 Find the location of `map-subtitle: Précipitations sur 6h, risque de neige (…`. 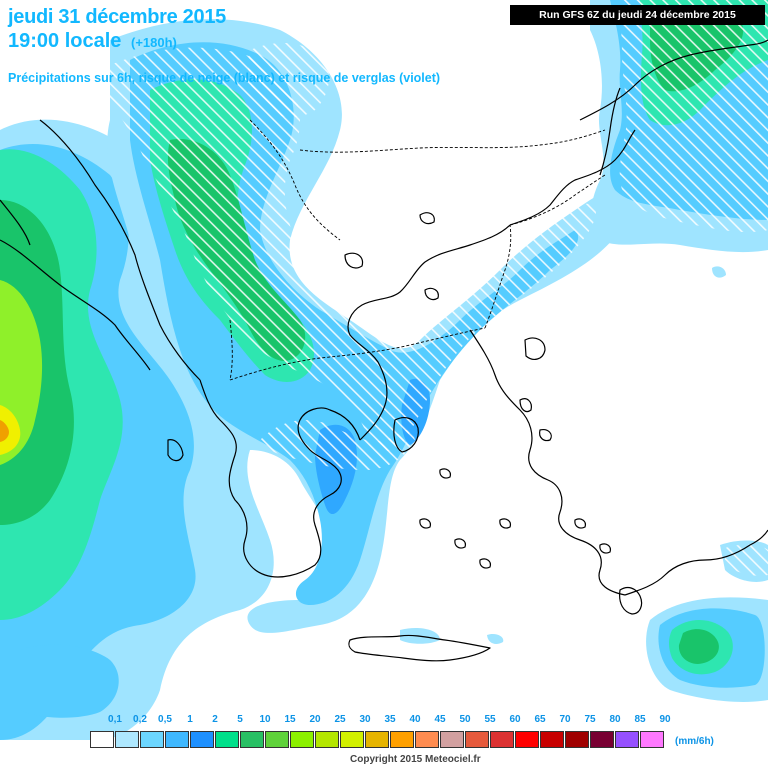

map-subtitle: Précipitations sur 6h, risque de neige (… is located at coordinates (224, 78).